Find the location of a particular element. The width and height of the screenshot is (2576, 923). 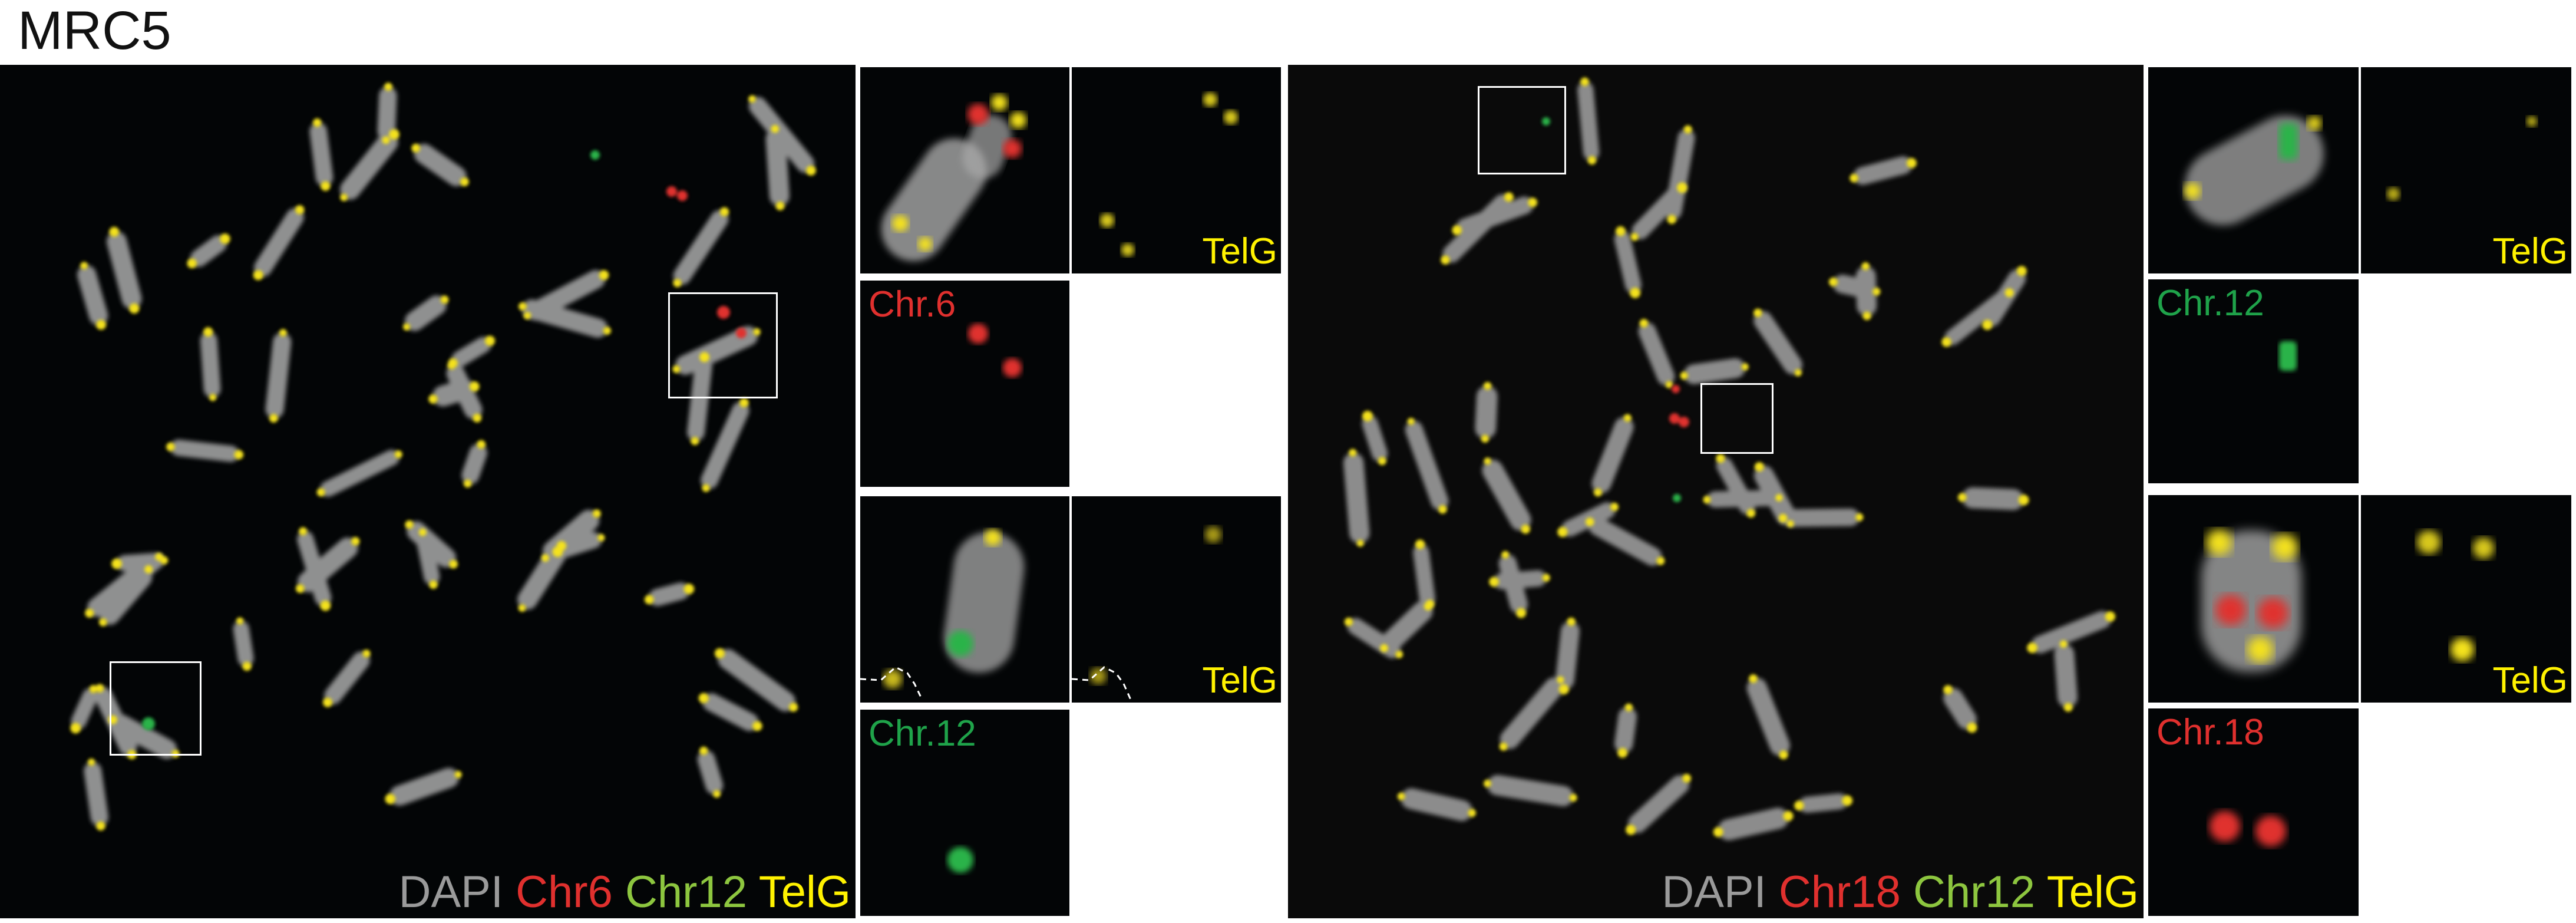

legend-chr6: Chr6 is located at coordinates (564, 892).